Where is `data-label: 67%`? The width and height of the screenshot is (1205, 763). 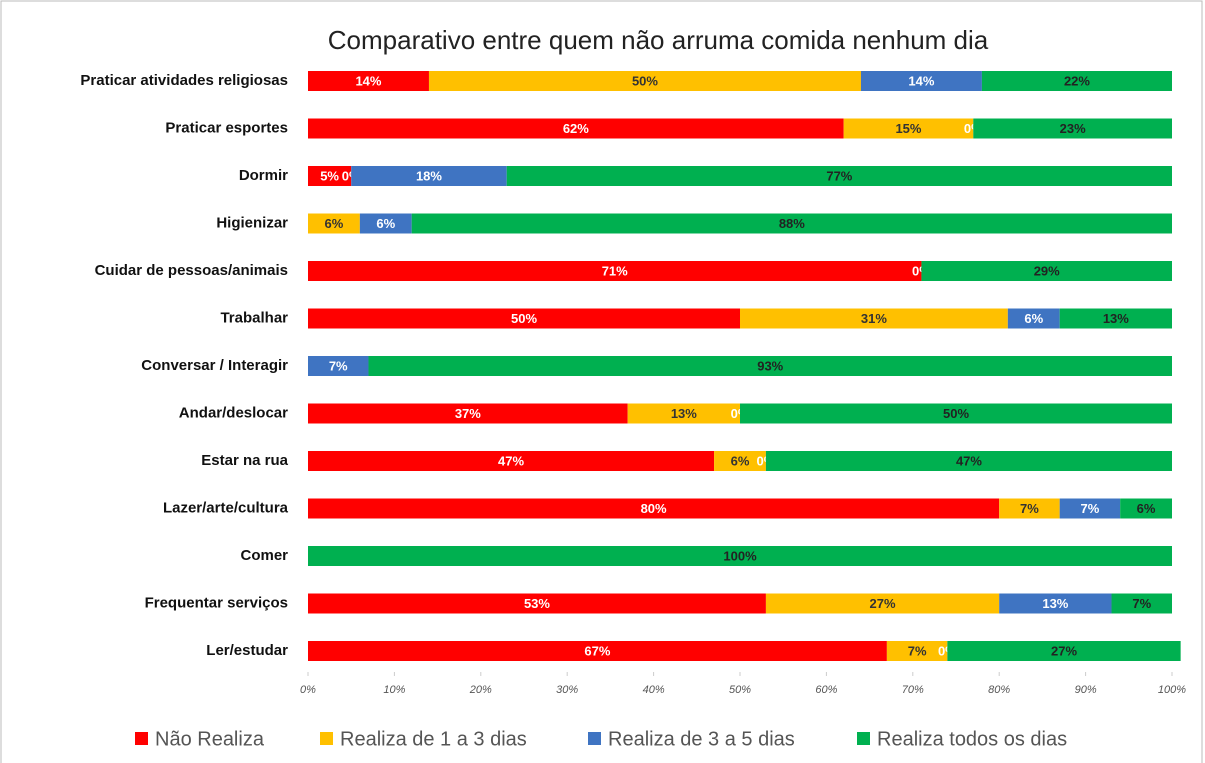 data-label: 67% is located at coordinates (597, 650).